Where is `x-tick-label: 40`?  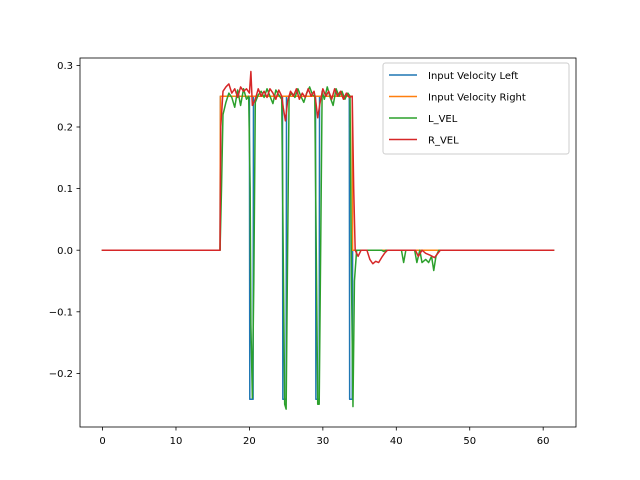
x-tick-label: 40 is located at coordinates (396, 441).